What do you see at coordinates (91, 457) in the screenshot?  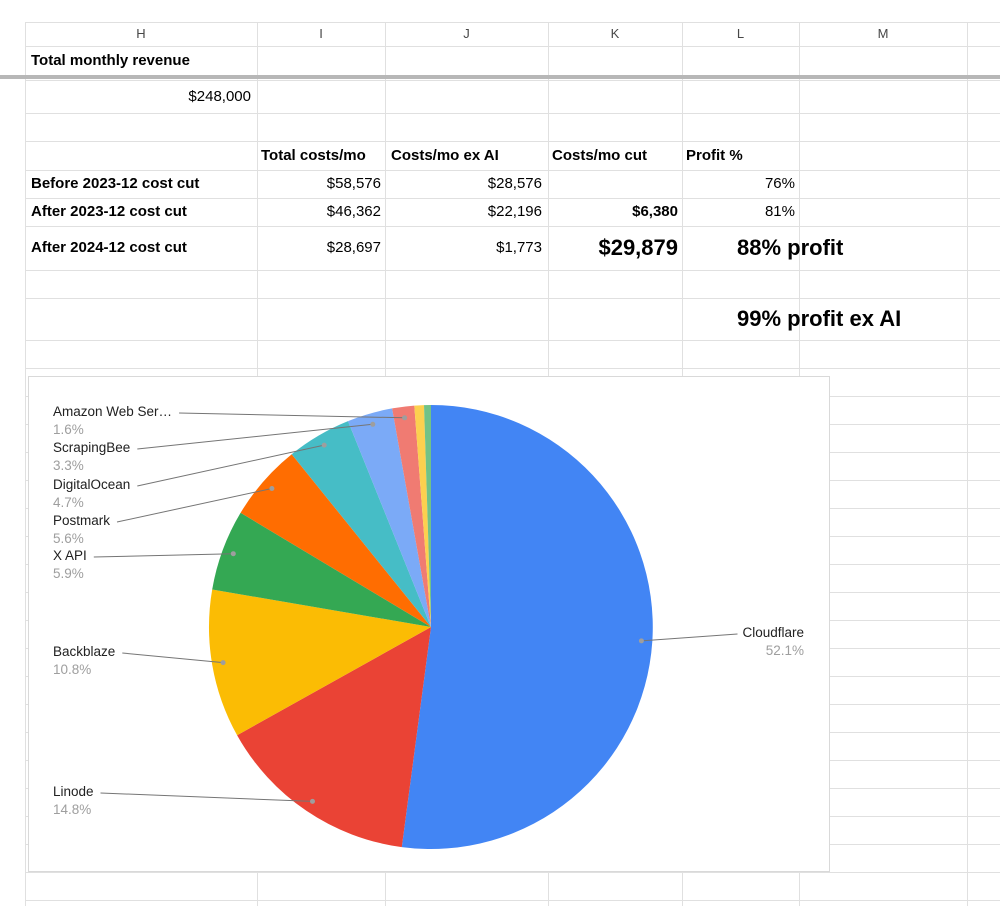 I see `pie-label-scrapingbee: ScrapingBee 3.3%` at bounding box center [91, 457].